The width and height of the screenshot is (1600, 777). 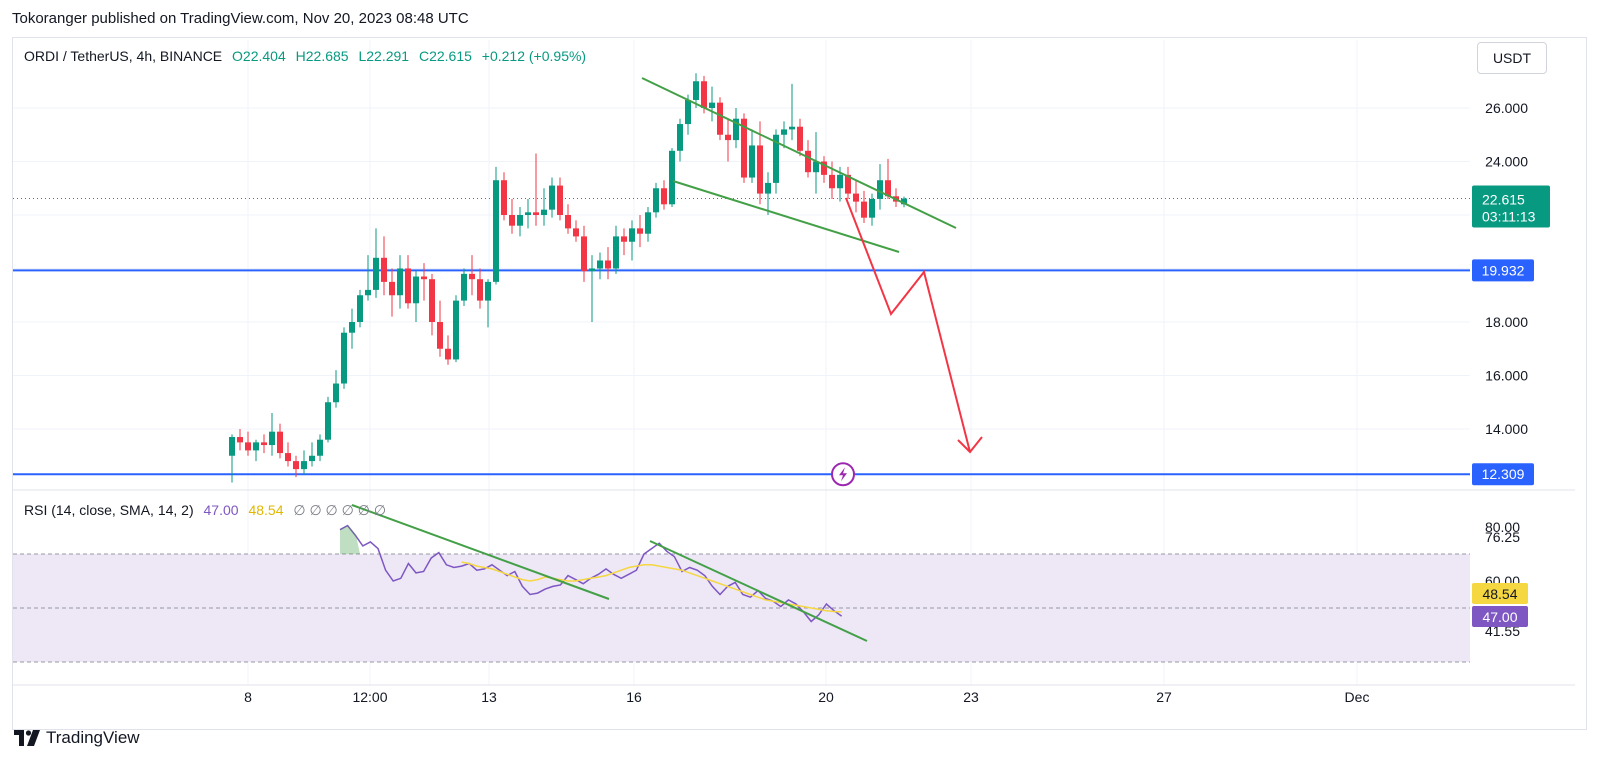 What do you see at coordinates (1502, 537) in the screenshot?
I see `rsi-tick-label: 76.25` at bounding box center [1502, 537].